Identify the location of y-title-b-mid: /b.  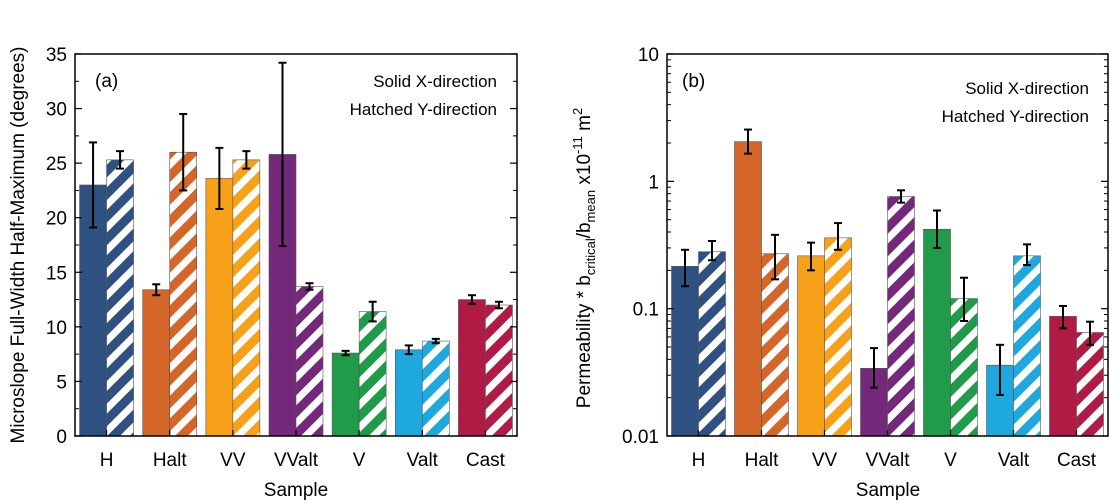
(584, 230).